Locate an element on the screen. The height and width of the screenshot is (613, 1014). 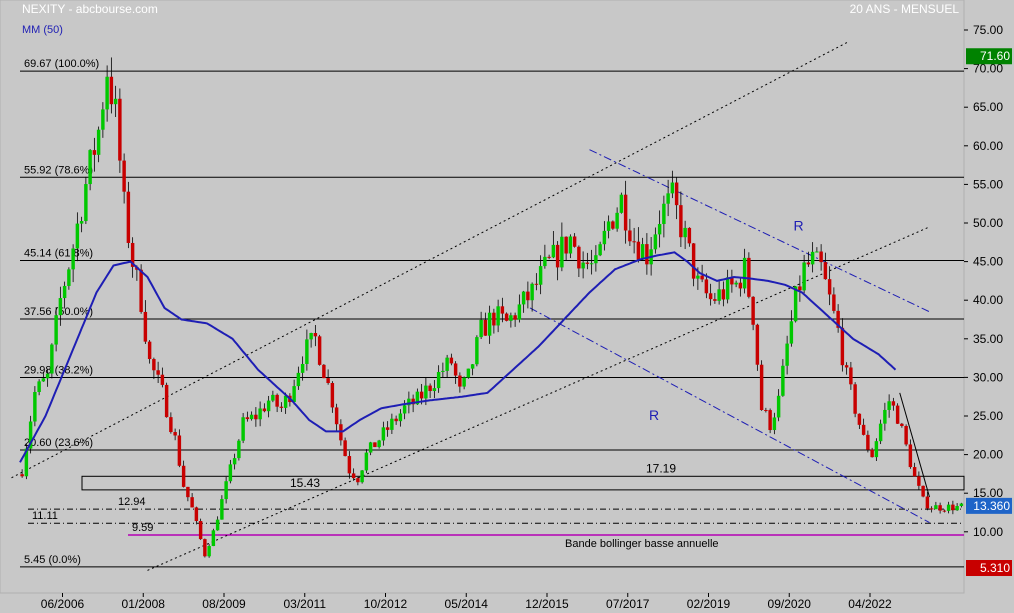
x-tick-label: 01/2008 is located at coordinates (144, 604).